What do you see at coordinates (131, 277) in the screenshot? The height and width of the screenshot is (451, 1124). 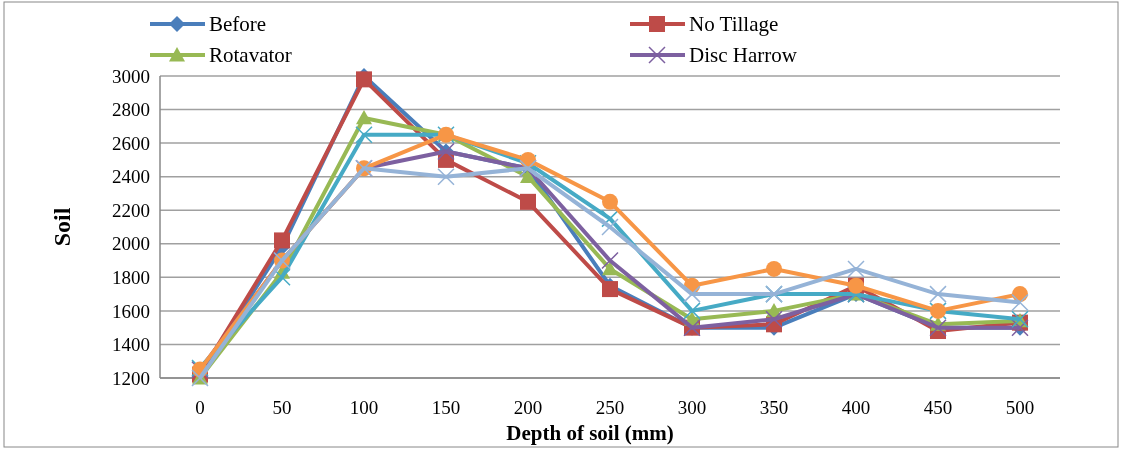 I see `y-tick-label: 1800` at bounding box center [131, 277].